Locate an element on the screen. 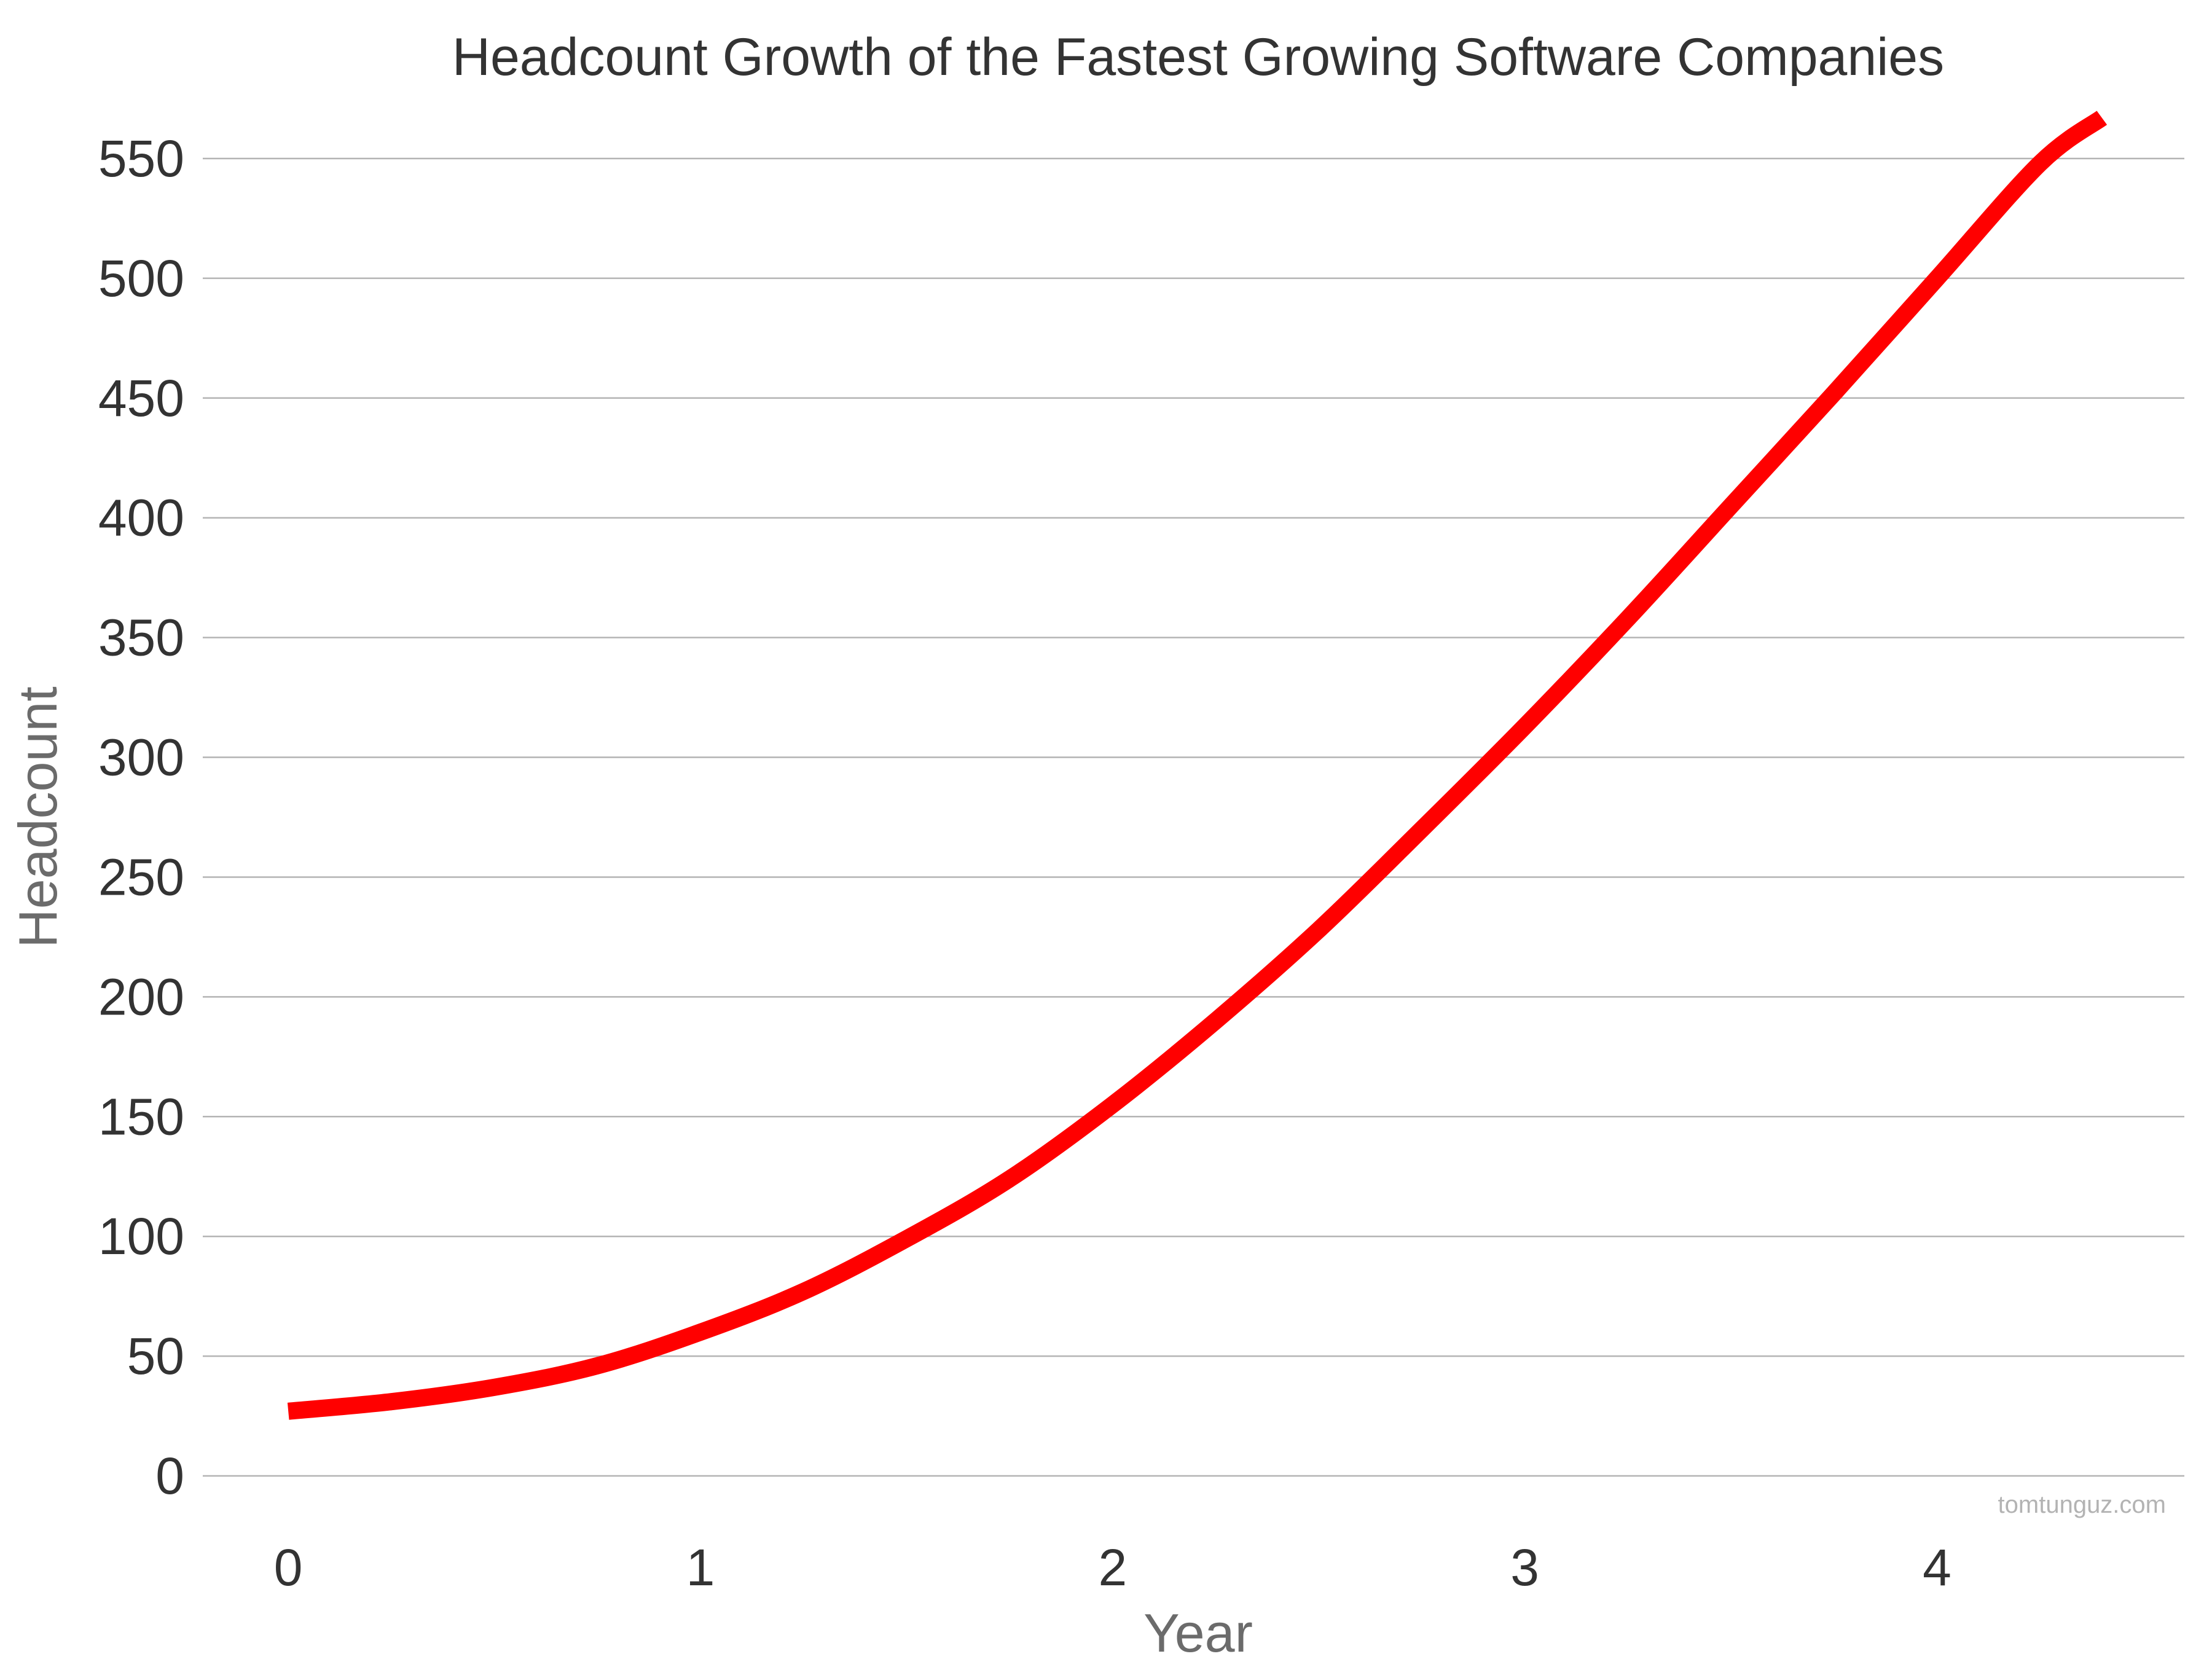 The height and width of the screenshot is (1659, 2212). y-tick-labels: 0 50 100 150 200 250 300 350 400 450 500 550 is located at coordinates (141, 817).